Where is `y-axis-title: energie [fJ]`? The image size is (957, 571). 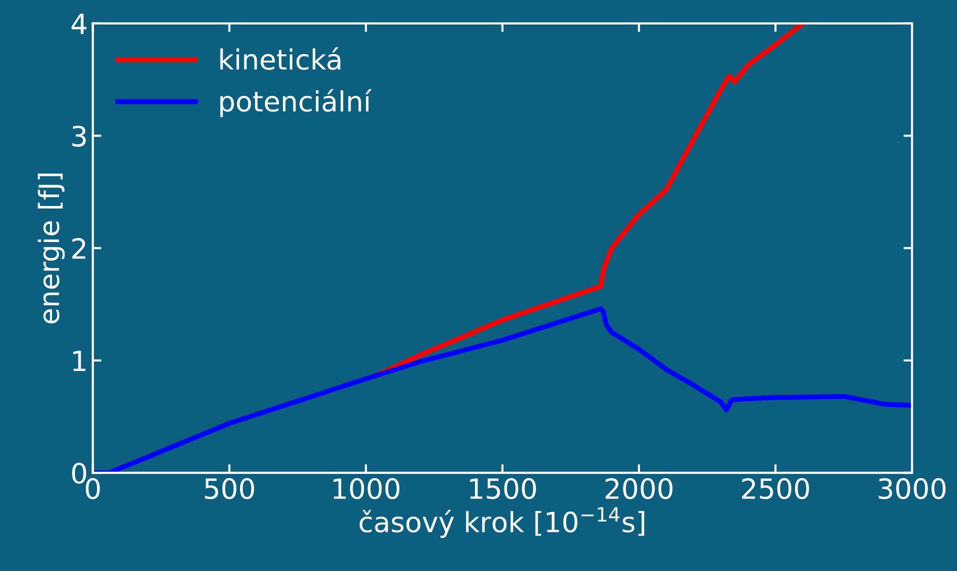 y-axis-title: energie [fJ] is located at coordinates (51, 249).